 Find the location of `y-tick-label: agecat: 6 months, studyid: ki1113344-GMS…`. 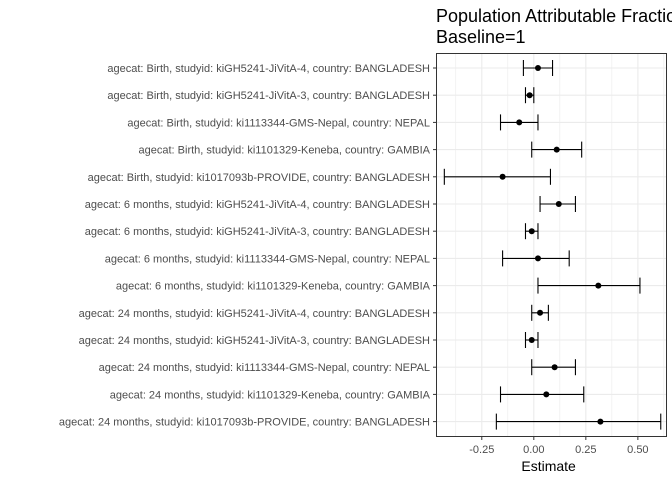

y-tick-label: agecat: 6 months, studyid: ki1113344-GMS… is located at coordinates (267, 259).